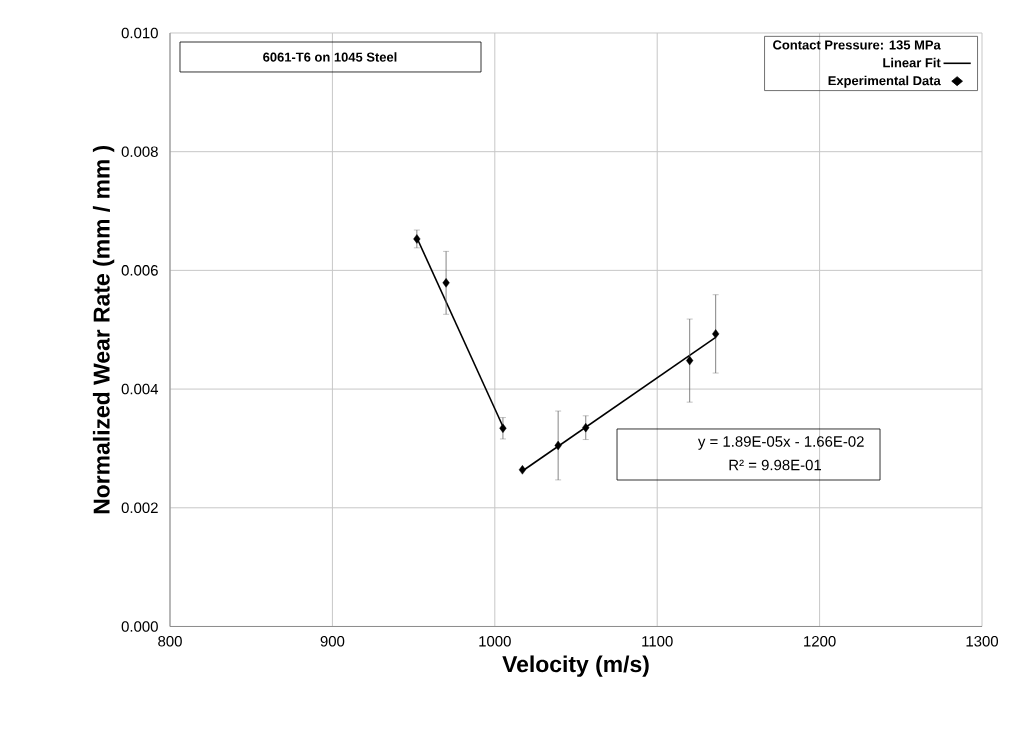  Describe the element at coordinates (982, 641) in the screenshot. I see `x-tick-label: 1300` at that location.